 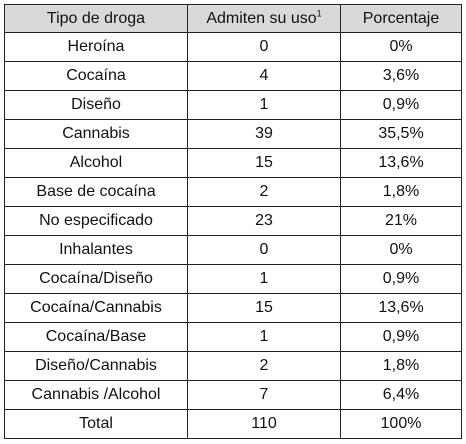 I want to click on table-header: Tipo de droga Admiten su uso1 Porcentaje, so click(x=233, y=18).